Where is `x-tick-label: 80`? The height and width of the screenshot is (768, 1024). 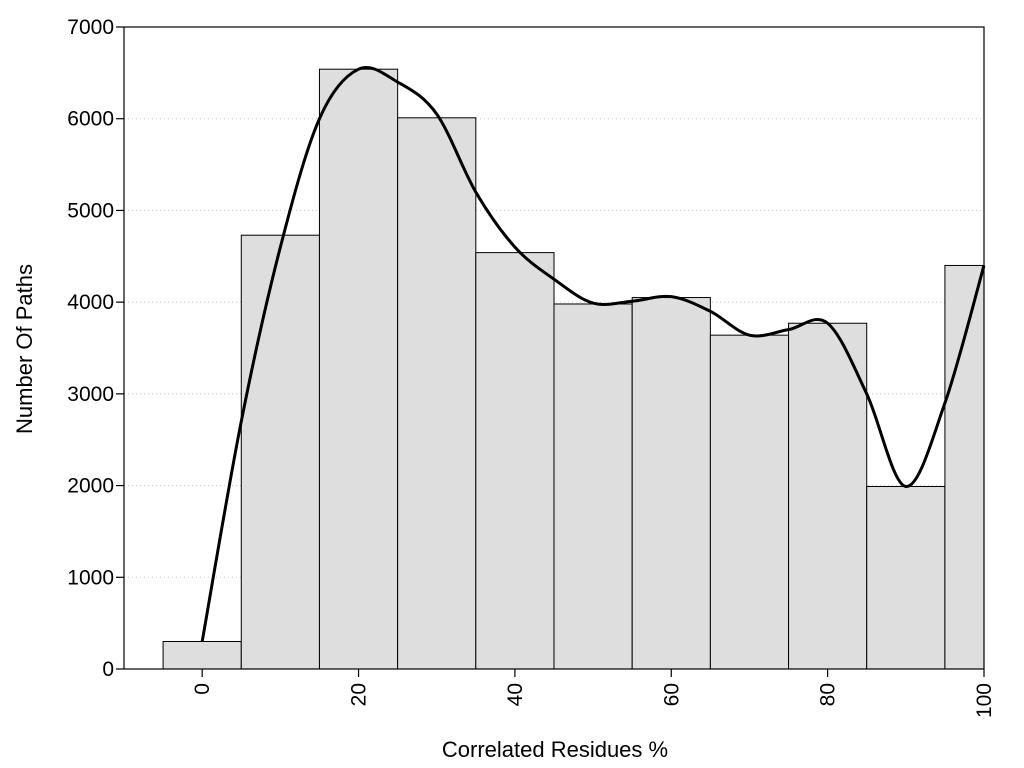
x-tick-label: 80 is located at coordinates (828, 694).